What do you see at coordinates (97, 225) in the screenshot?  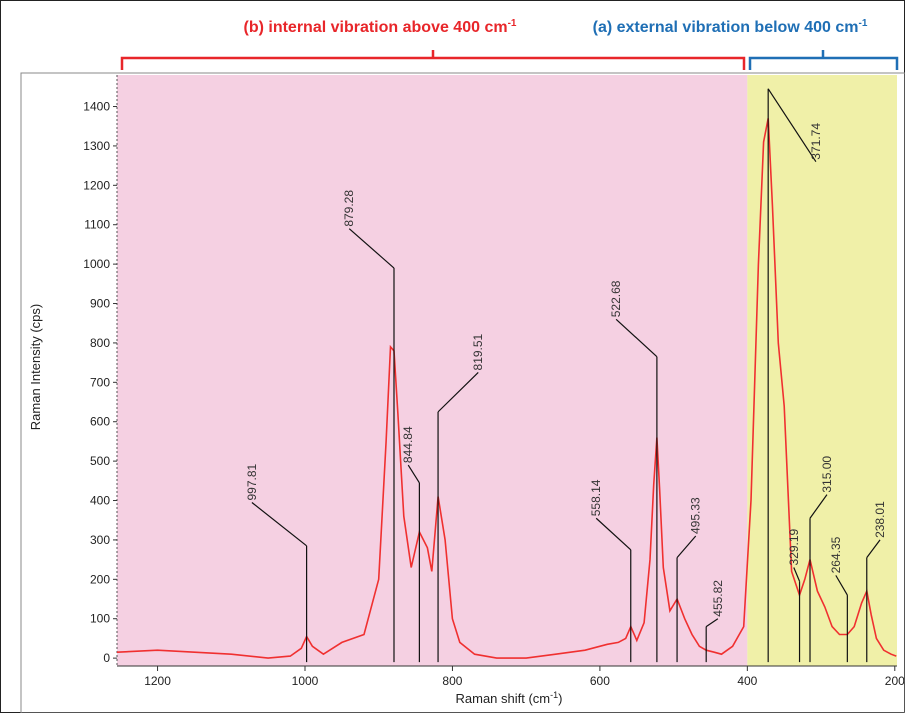 I see `y-tick-label: 1100` at bounding box center [97, 225].